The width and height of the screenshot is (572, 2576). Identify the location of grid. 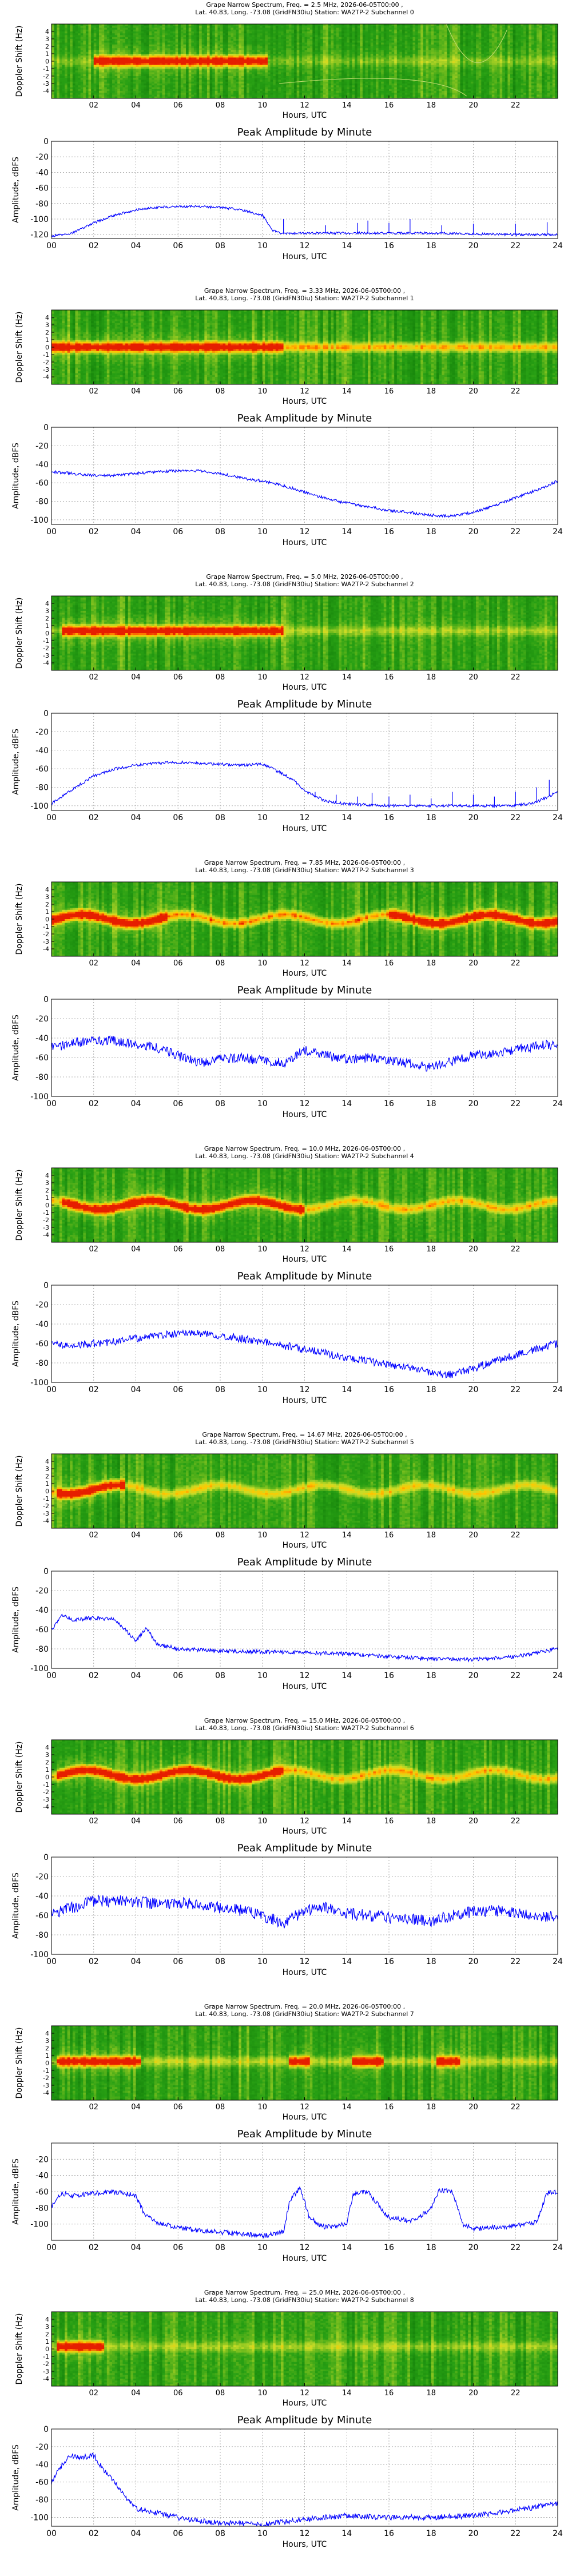
(304, 1906).